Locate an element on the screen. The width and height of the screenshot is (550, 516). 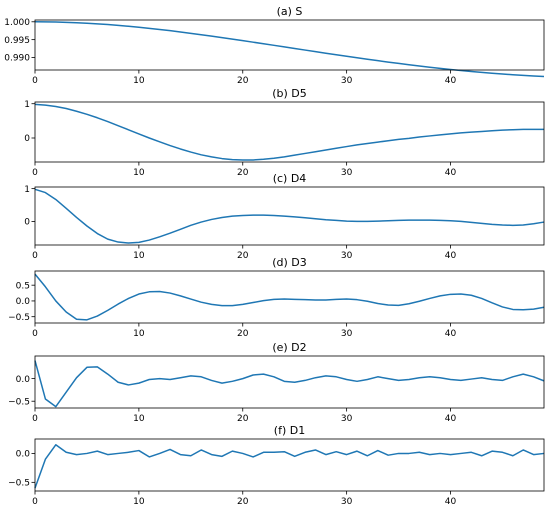
panel-3-series-line is located at coordinates (289, 216).